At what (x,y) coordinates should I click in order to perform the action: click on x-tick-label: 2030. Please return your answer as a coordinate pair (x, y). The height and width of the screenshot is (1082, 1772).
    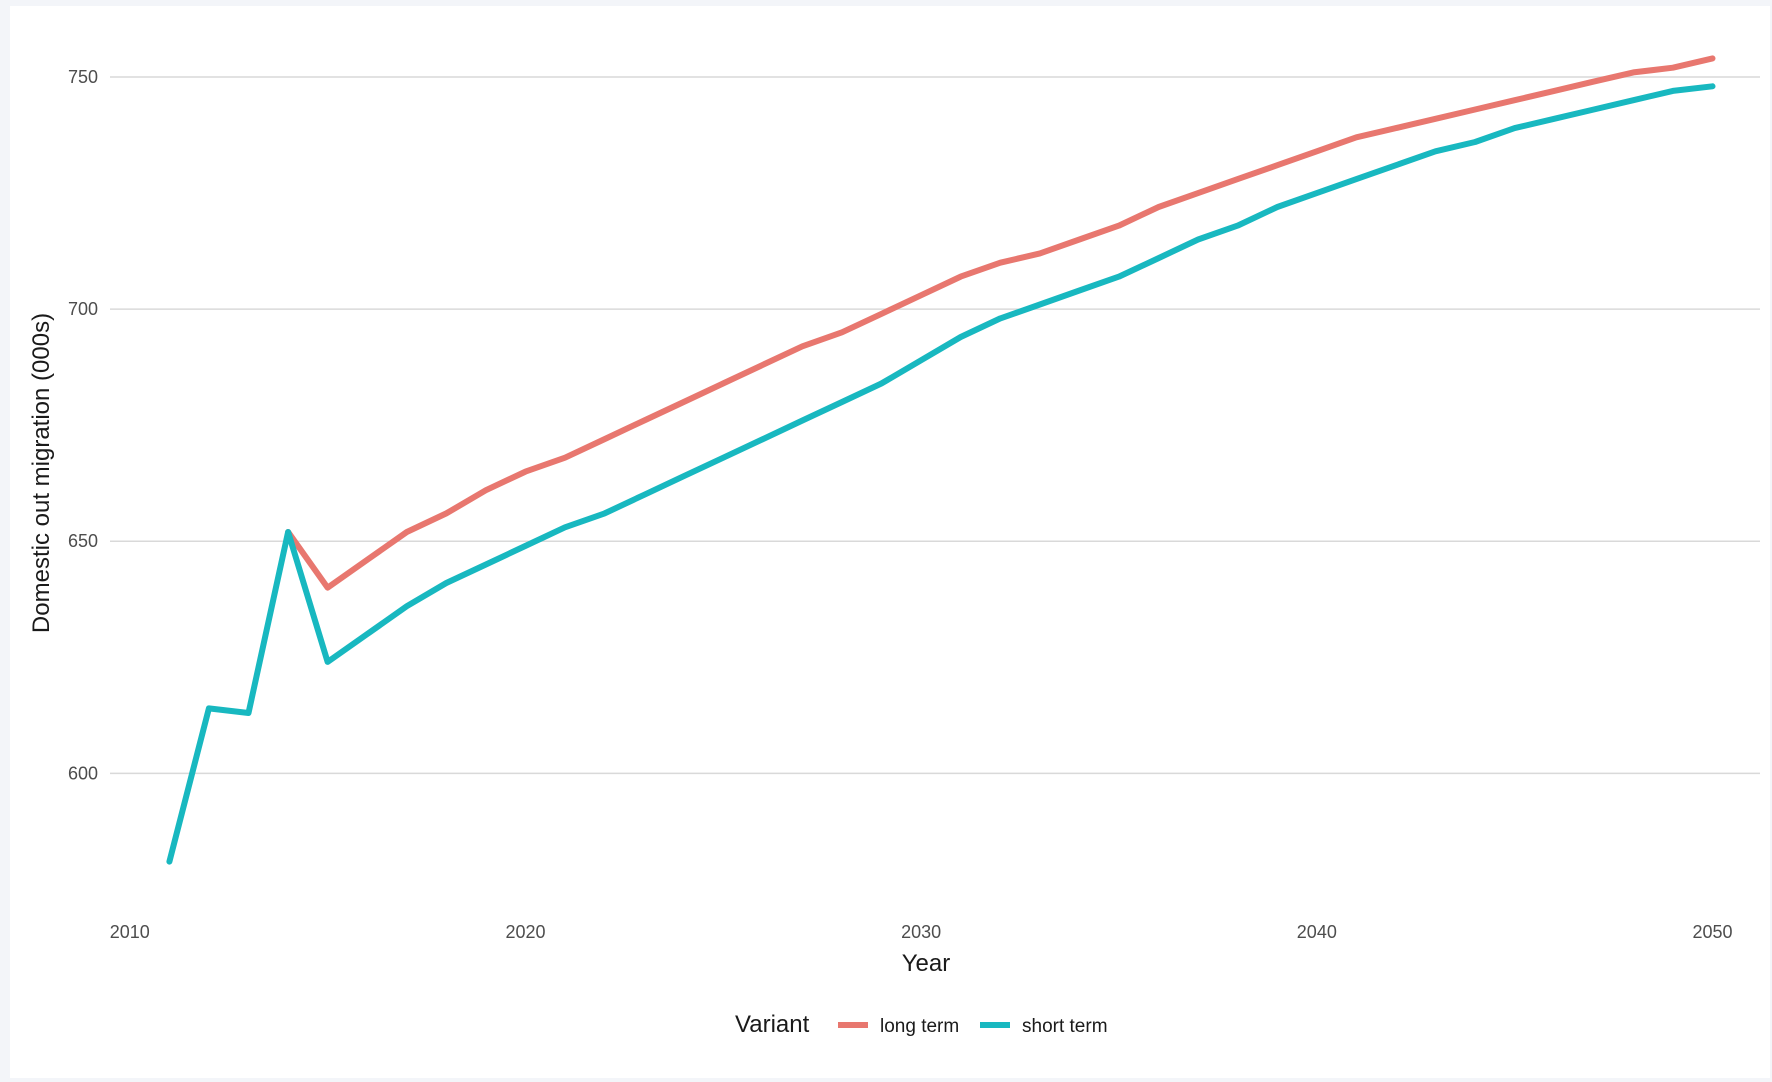
    Looking at the image, I should click on (921, 932).